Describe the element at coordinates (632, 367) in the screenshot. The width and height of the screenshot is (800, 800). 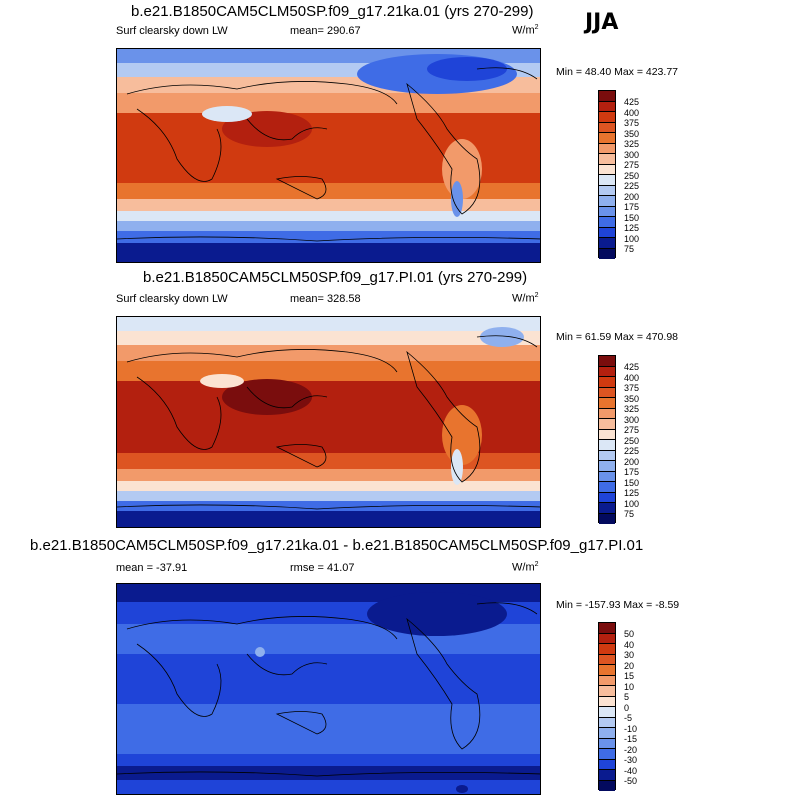
I see `panel2-tick: 425` at that location.